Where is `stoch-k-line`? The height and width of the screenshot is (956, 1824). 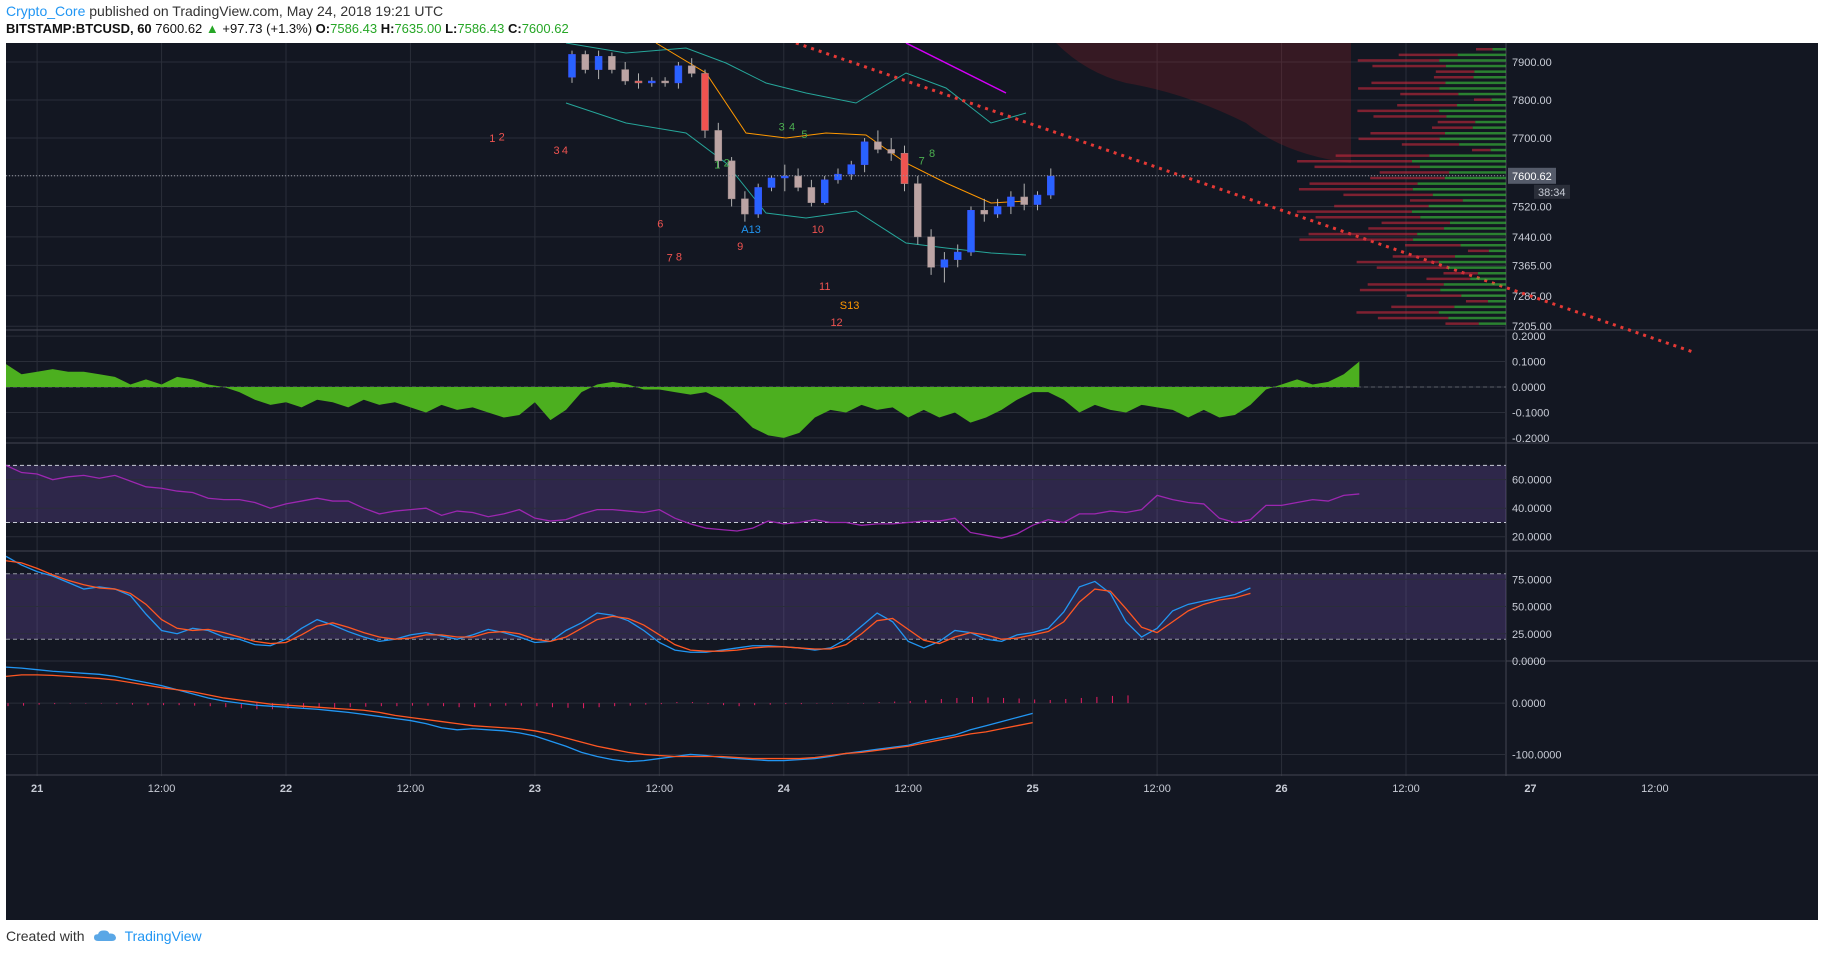 stoch-k-line is located at coordinates (628, 604).